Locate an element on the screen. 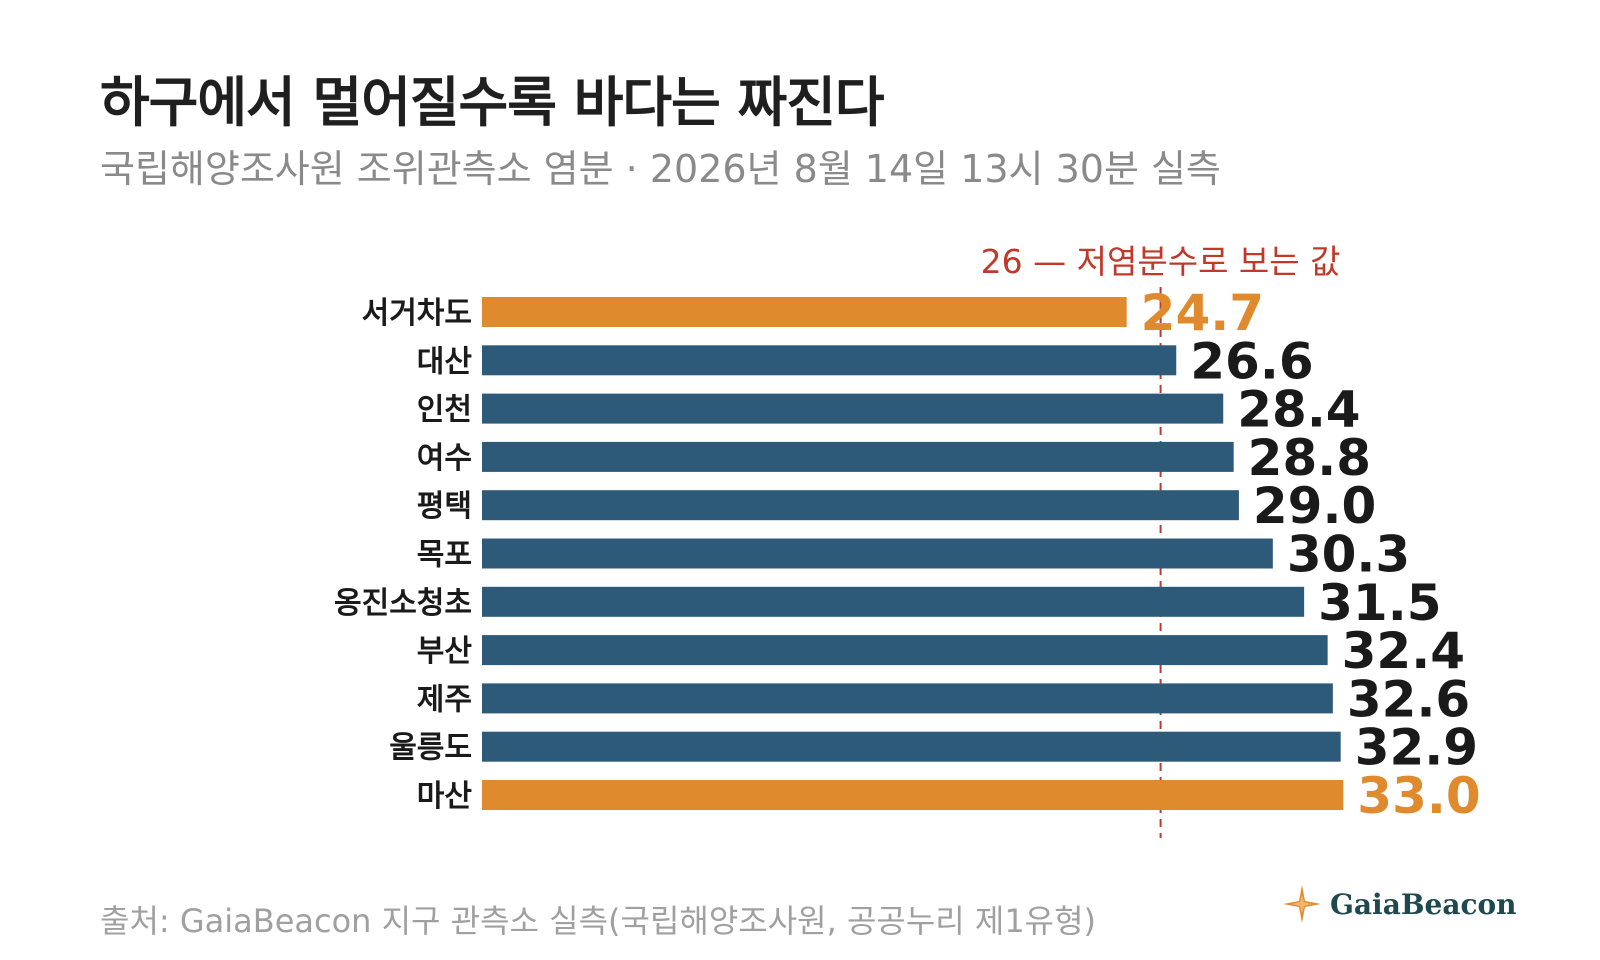 Image resolution: width=1600 pixels, height=960 pixels. value-label: 29.0 is located at coordinates (1314, 506).